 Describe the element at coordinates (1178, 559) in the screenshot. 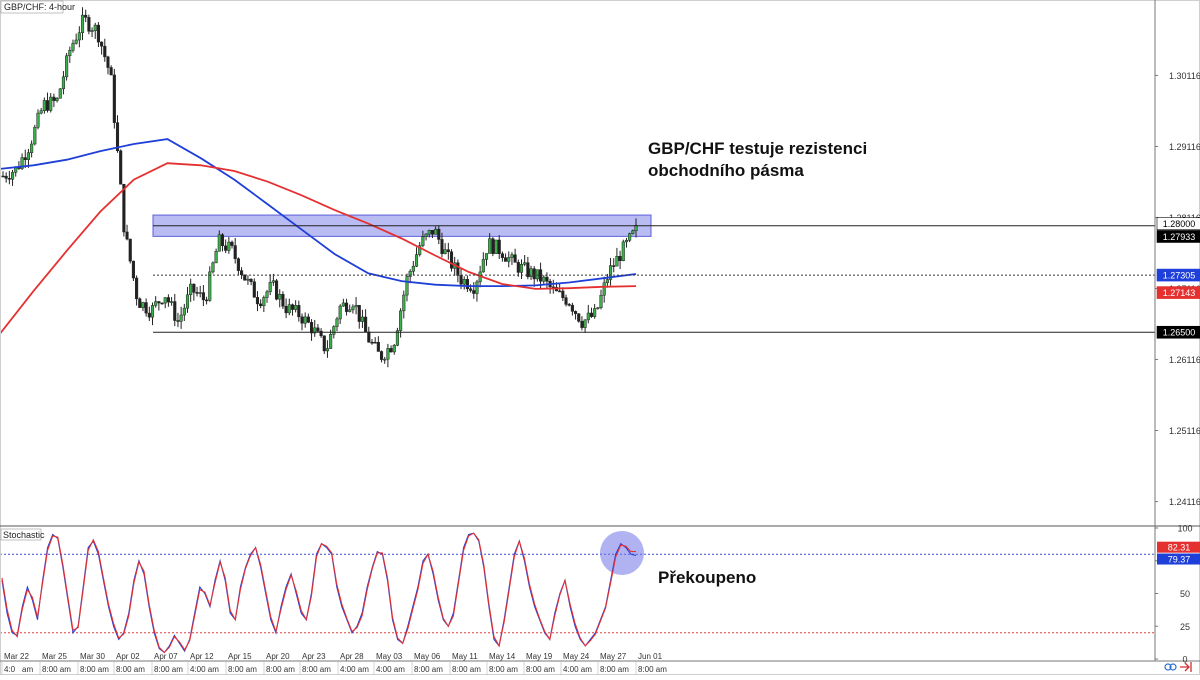

I see `stoch-value-box` at that location.